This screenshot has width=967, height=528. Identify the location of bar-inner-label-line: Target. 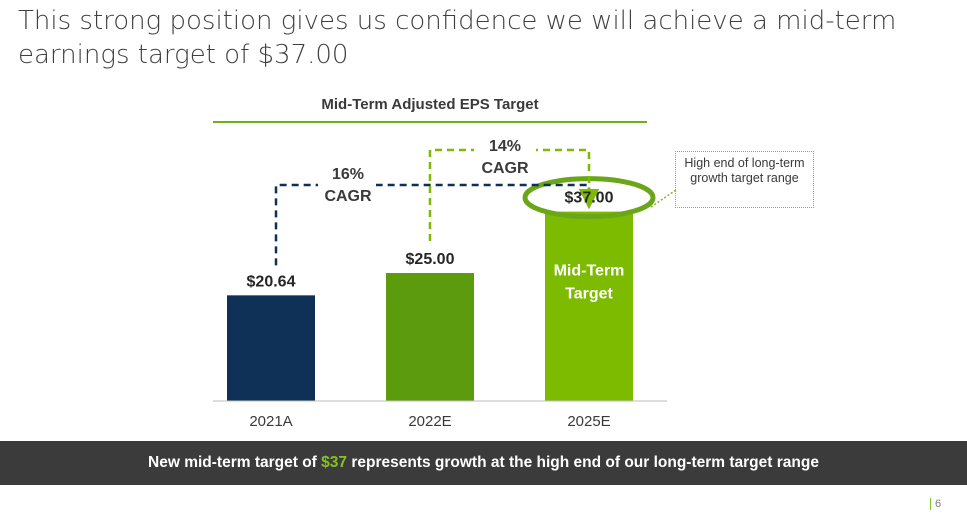
(589, 294).